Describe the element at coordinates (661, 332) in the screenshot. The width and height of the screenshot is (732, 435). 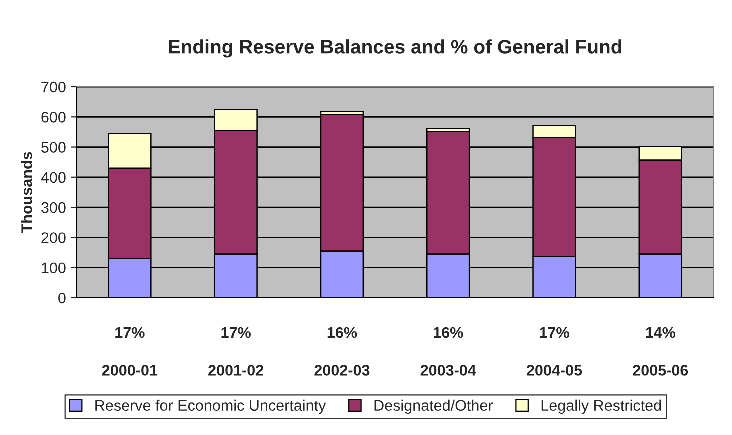
I see `text: 14%` at that location.